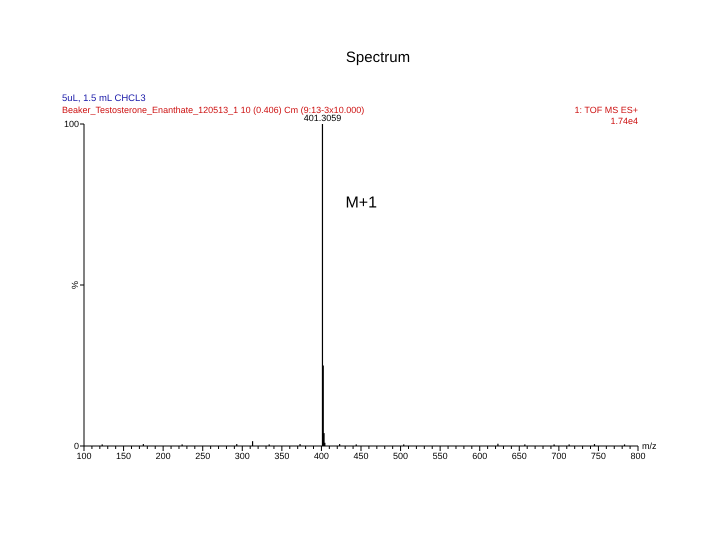 The width and height of the screenshot is (723, 552). Describe the element at coordinates (75, 285) in the screenshot. I see `y-axis-title: %` at that location.